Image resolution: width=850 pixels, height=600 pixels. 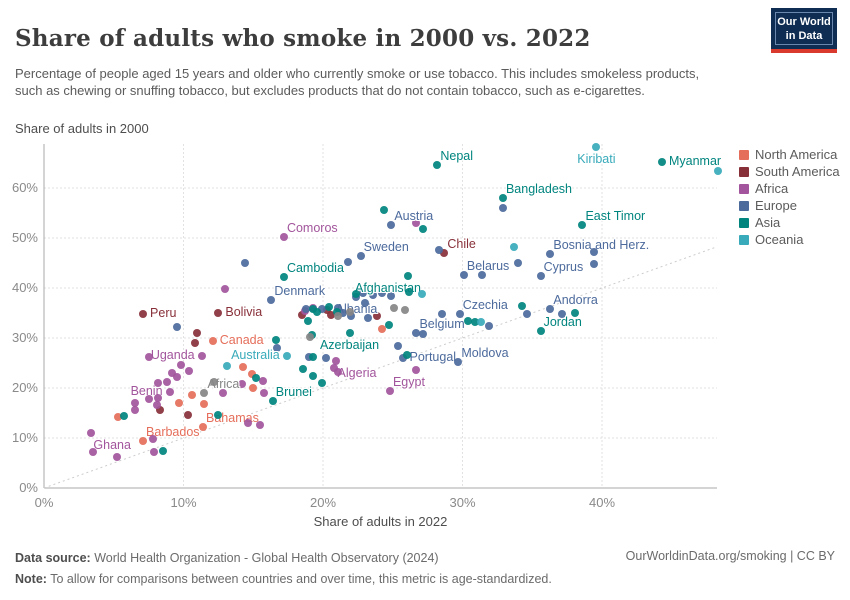 What do you see at coordinates (283, 237) in the screenshot?
I see `point-comoros` at bounding box center [283, 237].